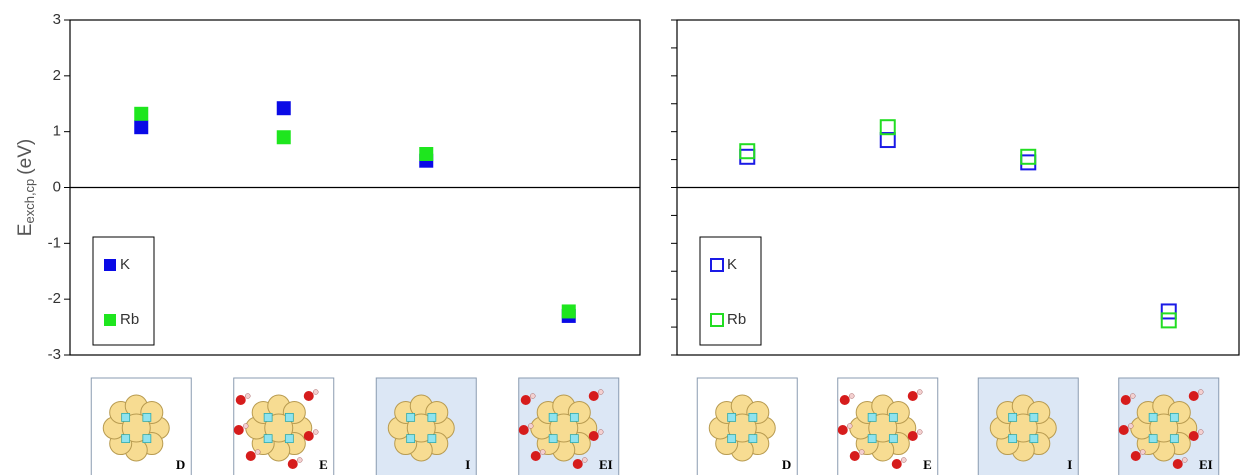 The width and height of the screenshot is (1240, 475). Describe the element at coordinates (1069, 464) in the screenshot. I see `category-label: I` at that location.